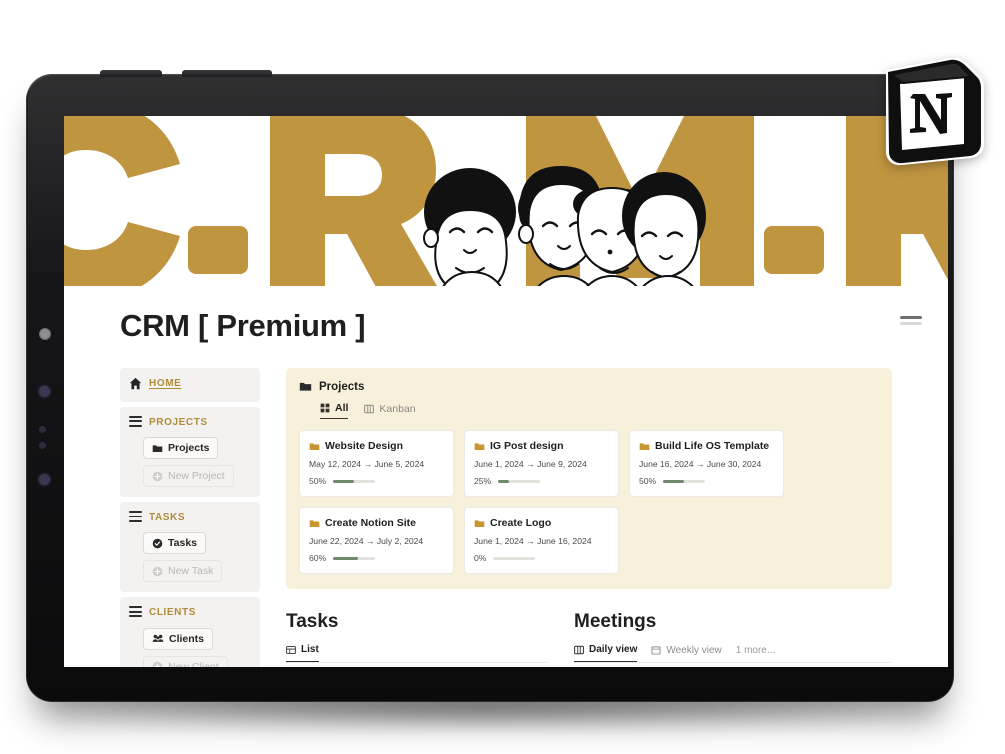 The width and height of the screenshot is (1005, 754). I want to click on project-card-dates: June 1, 2024 → June 16, 2024, so click(541, 541).